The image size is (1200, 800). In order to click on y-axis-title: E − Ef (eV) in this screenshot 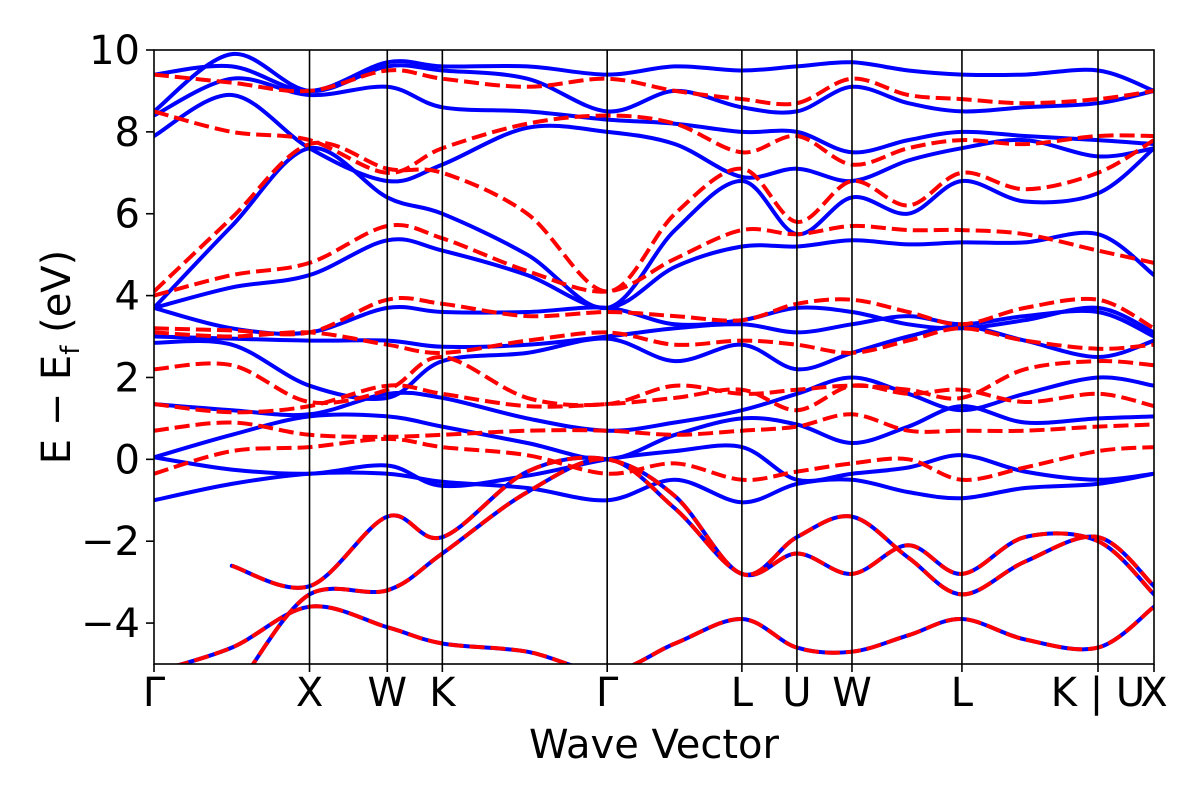, I will do `click(60, 357)`.